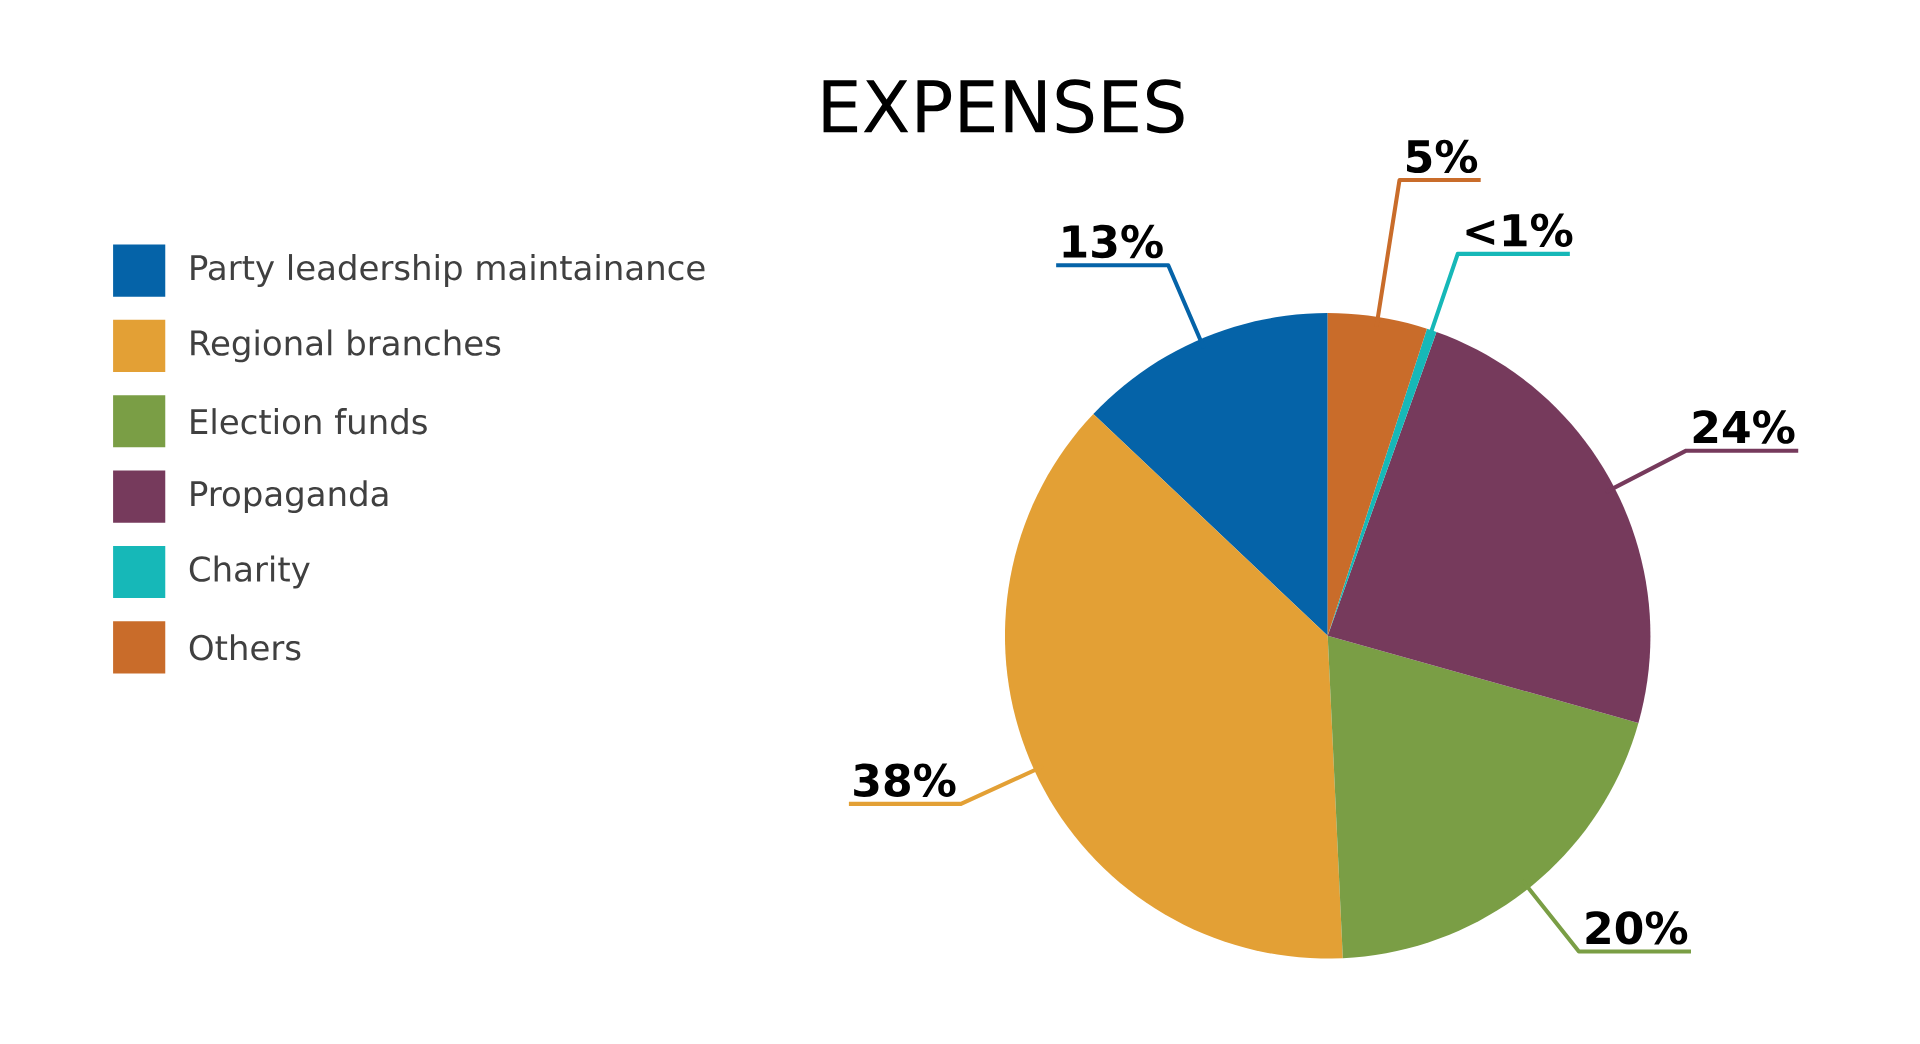 The image size is (1920, 1044). What do you see at coordinates (309, 421) in the screenshot?
I see `legend-label: Election funds` at bounding box center [309, 421].